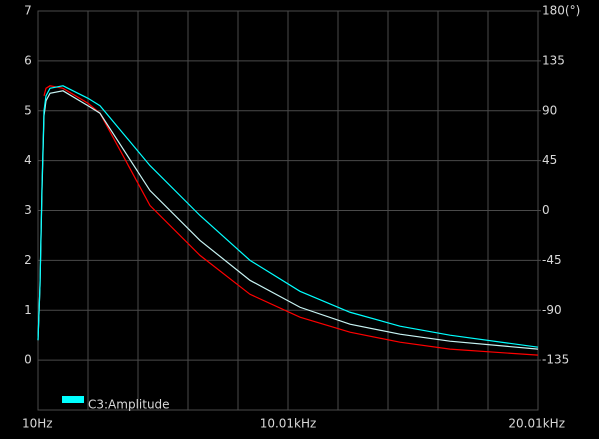 The width and height of the screenshot is (599, 439). I want to click on y-tick-label: 1, so click(28, 310).